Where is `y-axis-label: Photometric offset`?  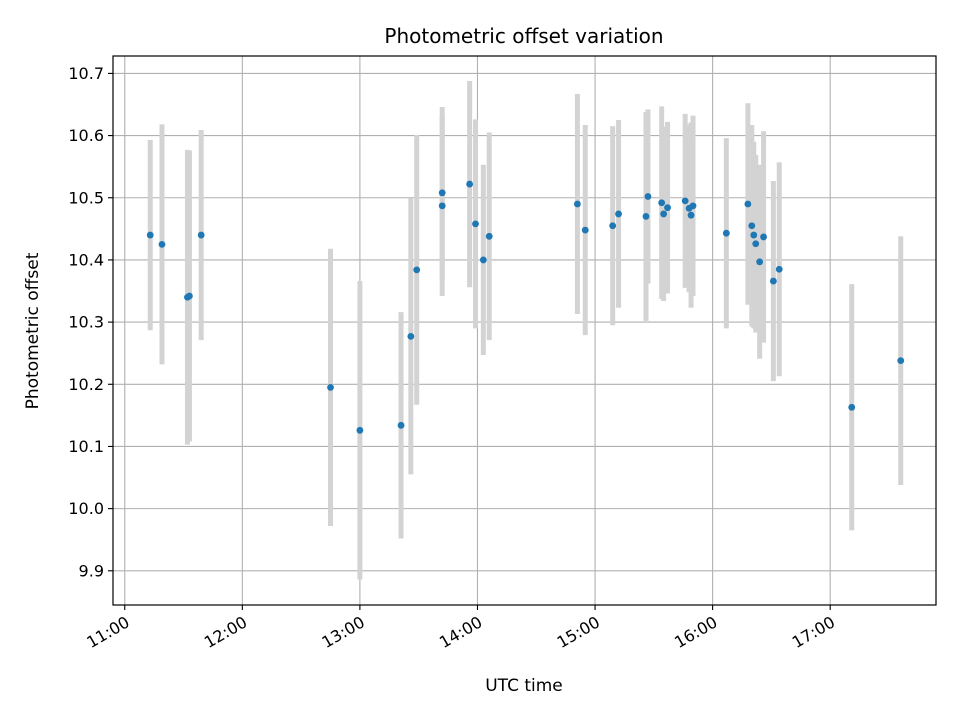
y-axis-label: Photometric offset is located at coordinates (33, 330).